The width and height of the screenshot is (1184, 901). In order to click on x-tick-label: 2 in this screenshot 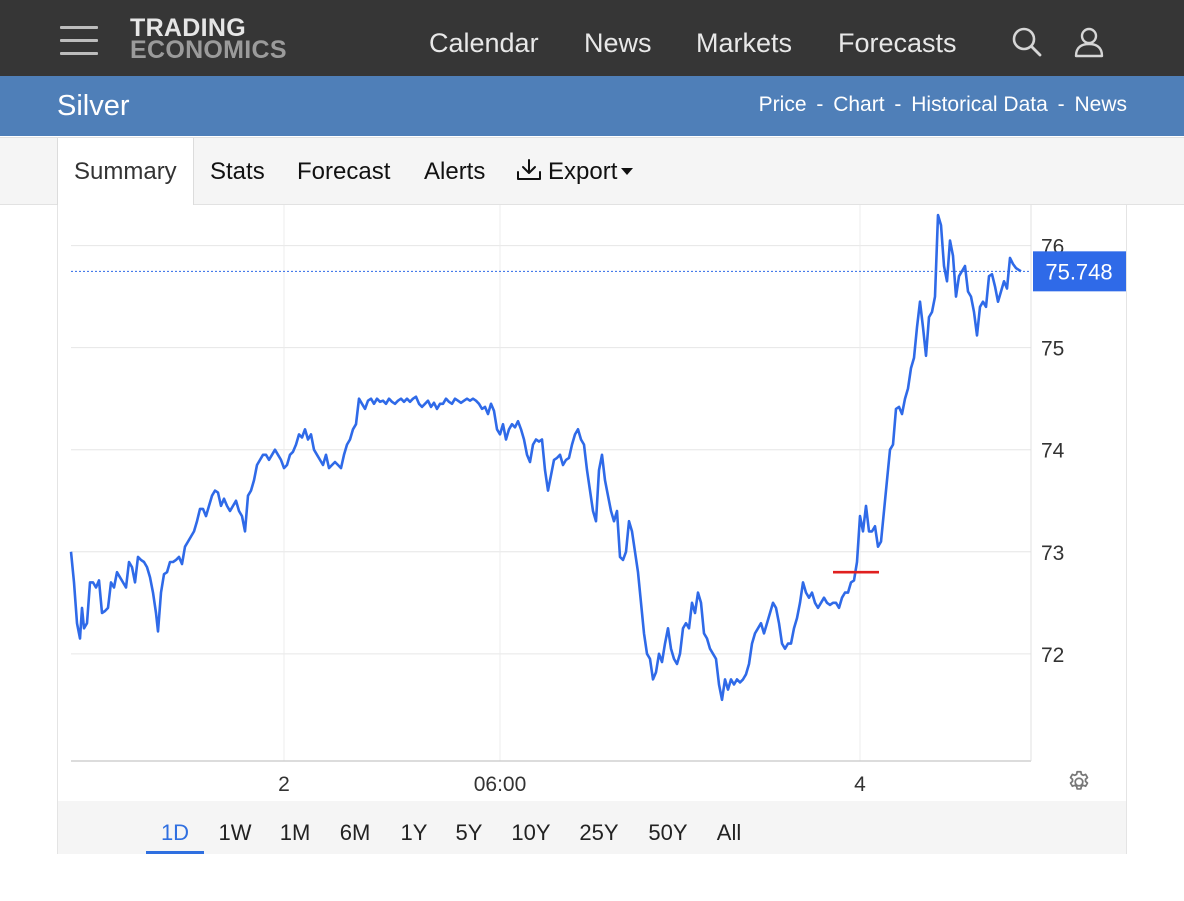, I will do `click(284, 784)`.